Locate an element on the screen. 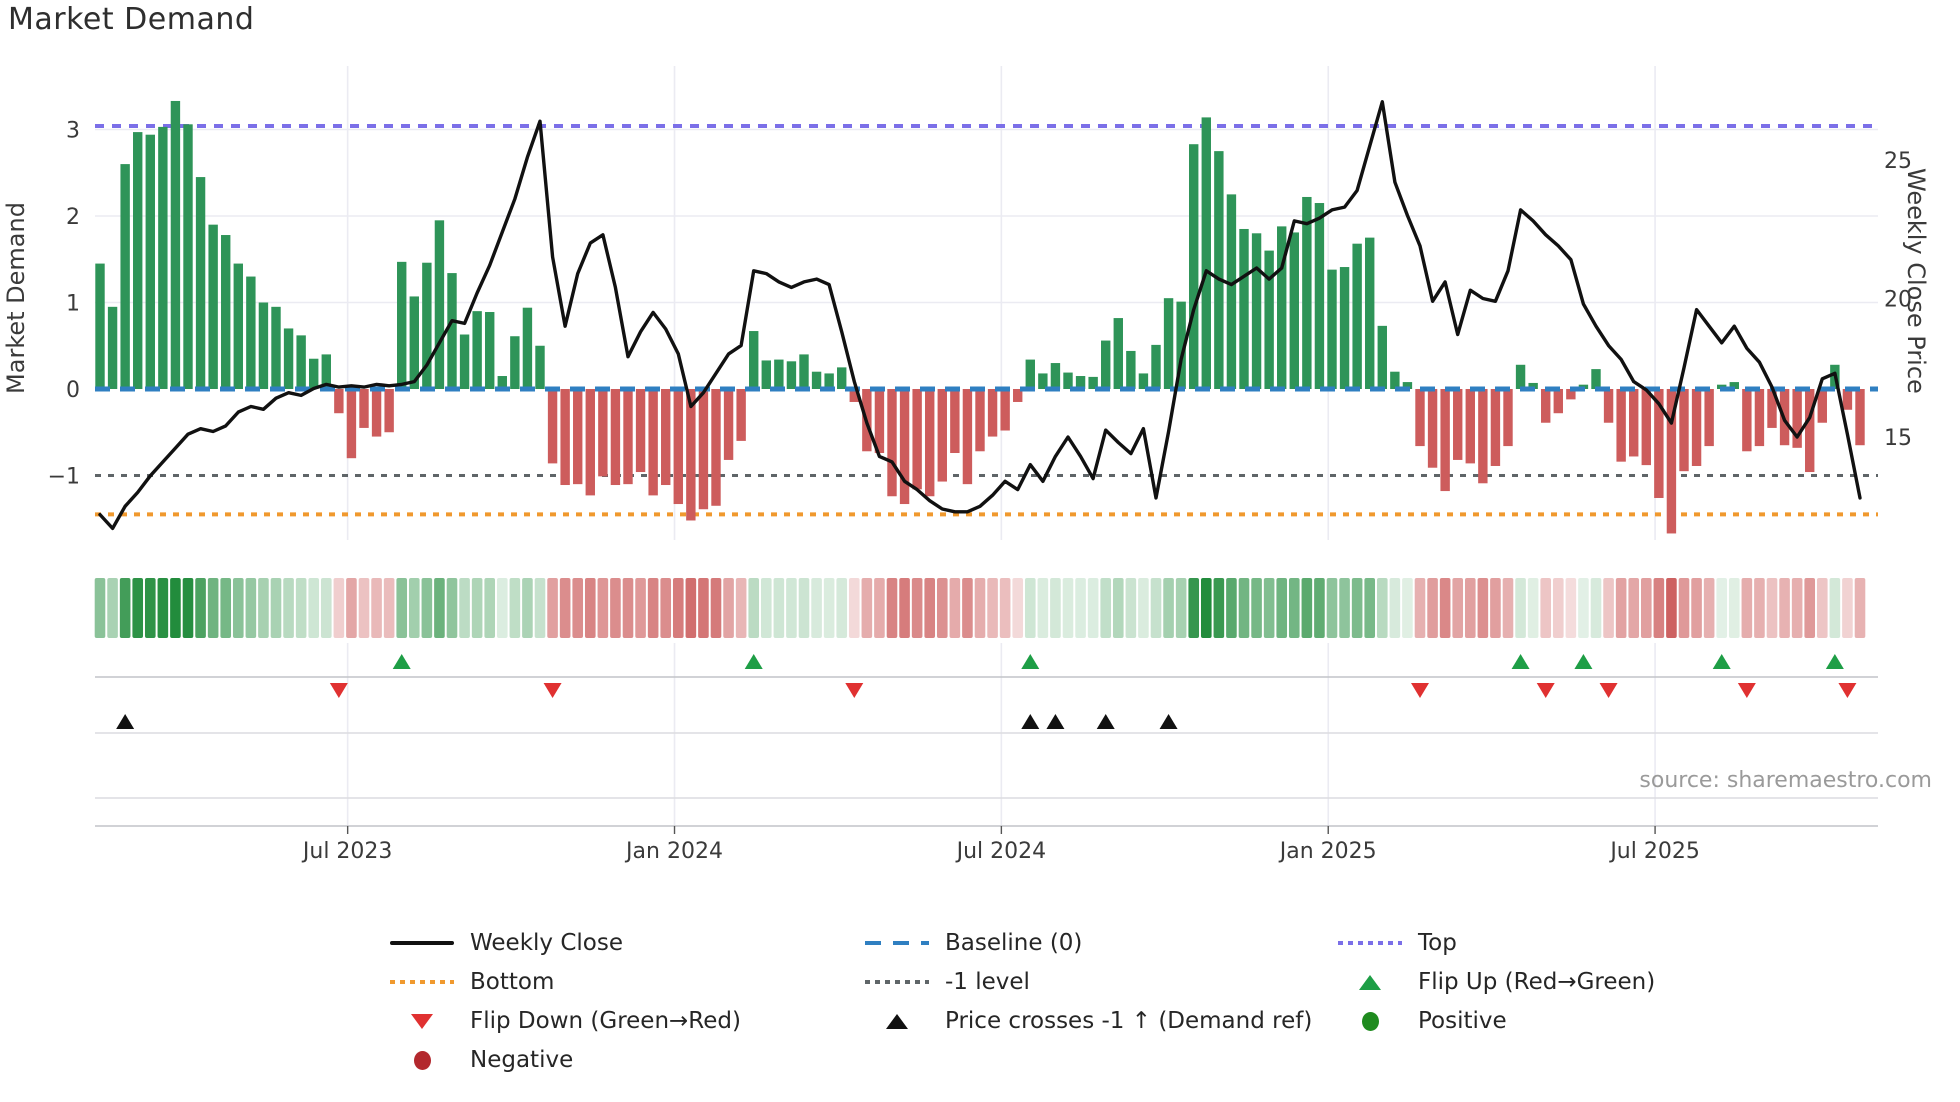 This screenshot has width=1960, height=1102. svg-text: 0 is located at coordinates (73, 390).